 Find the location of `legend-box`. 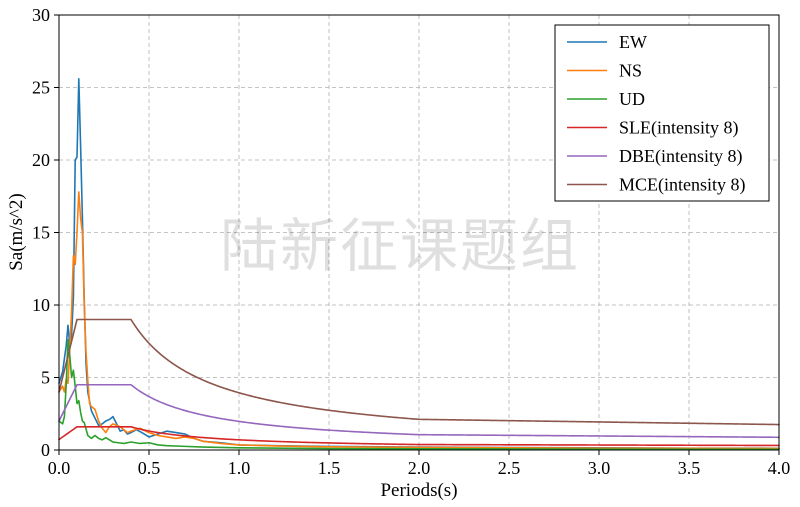

legend-box is located at coordinates (662, 113).